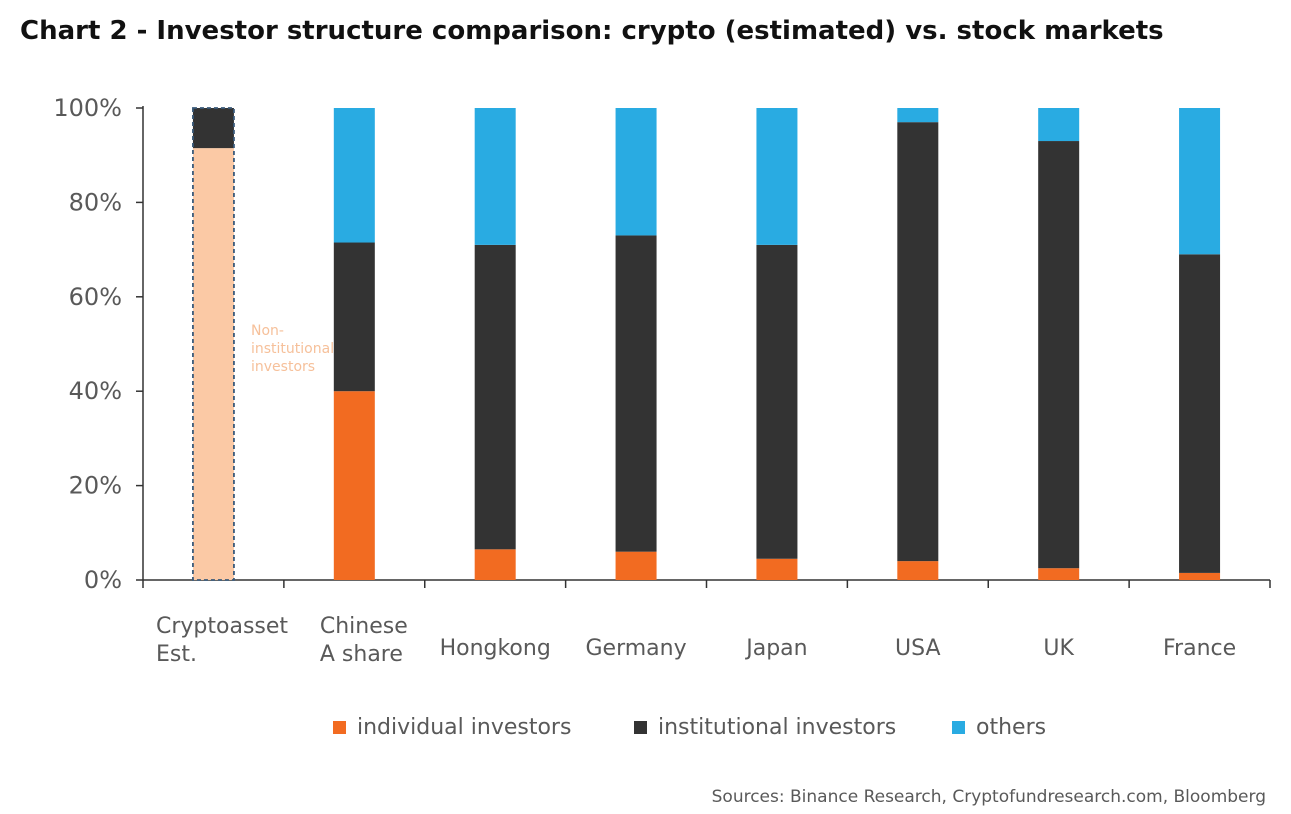 The height and width of the screenshot is (814, 1291). I want to click on y-axis: 0% 20% 40% 60% 80% 100%, so click(98, 344).